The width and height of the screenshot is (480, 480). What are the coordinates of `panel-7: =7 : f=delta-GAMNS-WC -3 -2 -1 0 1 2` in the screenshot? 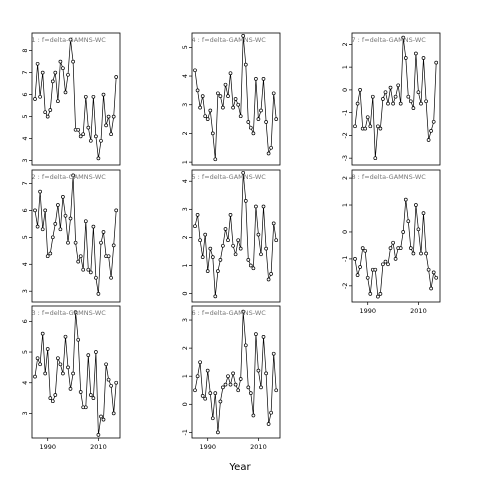 It's located at (391, 99).